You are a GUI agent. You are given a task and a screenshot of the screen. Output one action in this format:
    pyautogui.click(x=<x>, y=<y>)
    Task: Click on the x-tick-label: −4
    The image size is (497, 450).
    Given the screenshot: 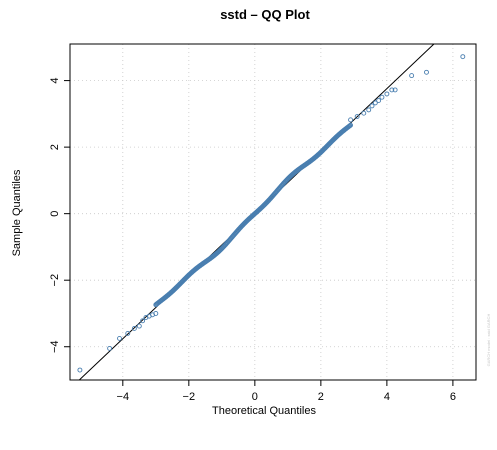 What is the action you would take?
    pyautogui.click(x=123, y=397)
    